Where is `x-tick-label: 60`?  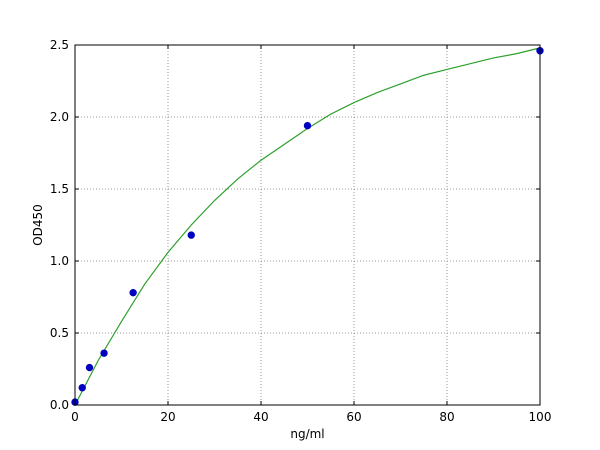
x-tick-label: 60 is located at coordinates (353, 417).